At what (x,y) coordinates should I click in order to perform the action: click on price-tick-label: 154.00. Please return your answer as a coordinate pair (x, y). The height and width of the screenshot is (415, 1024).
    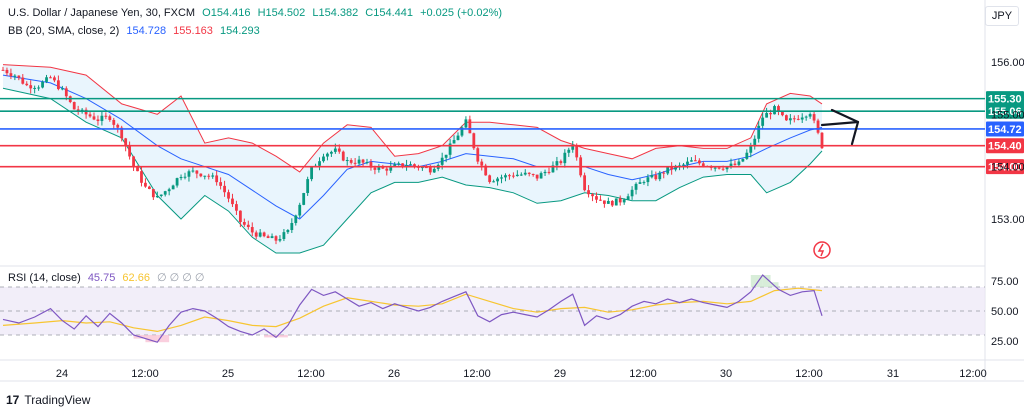
    Looking at the image, I should click on (1007, 168).